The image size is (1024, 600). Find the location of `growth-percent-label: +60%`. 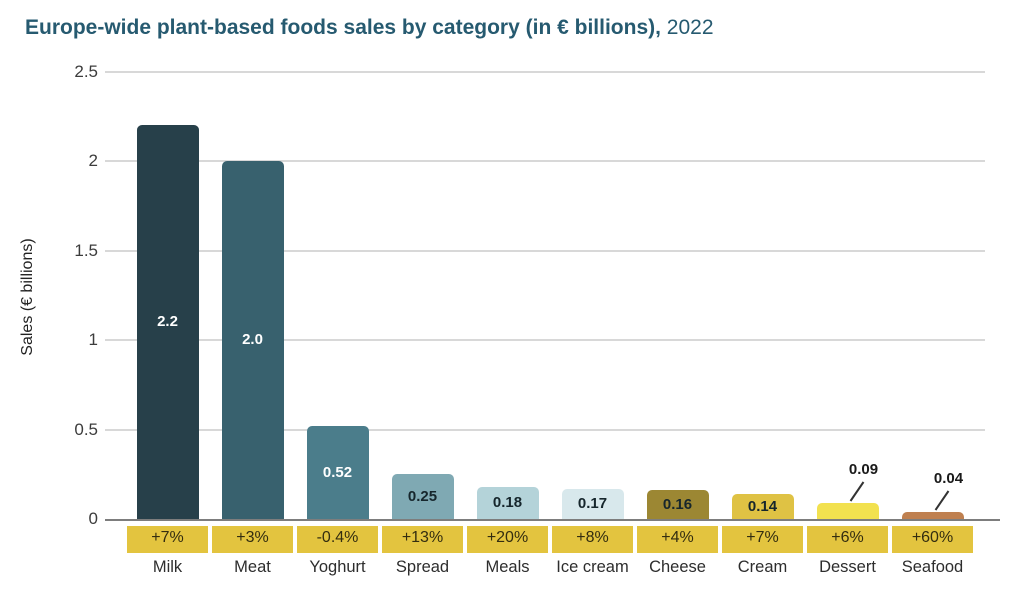

growth-percent-label: +60% is located at coordinates (932, 537).